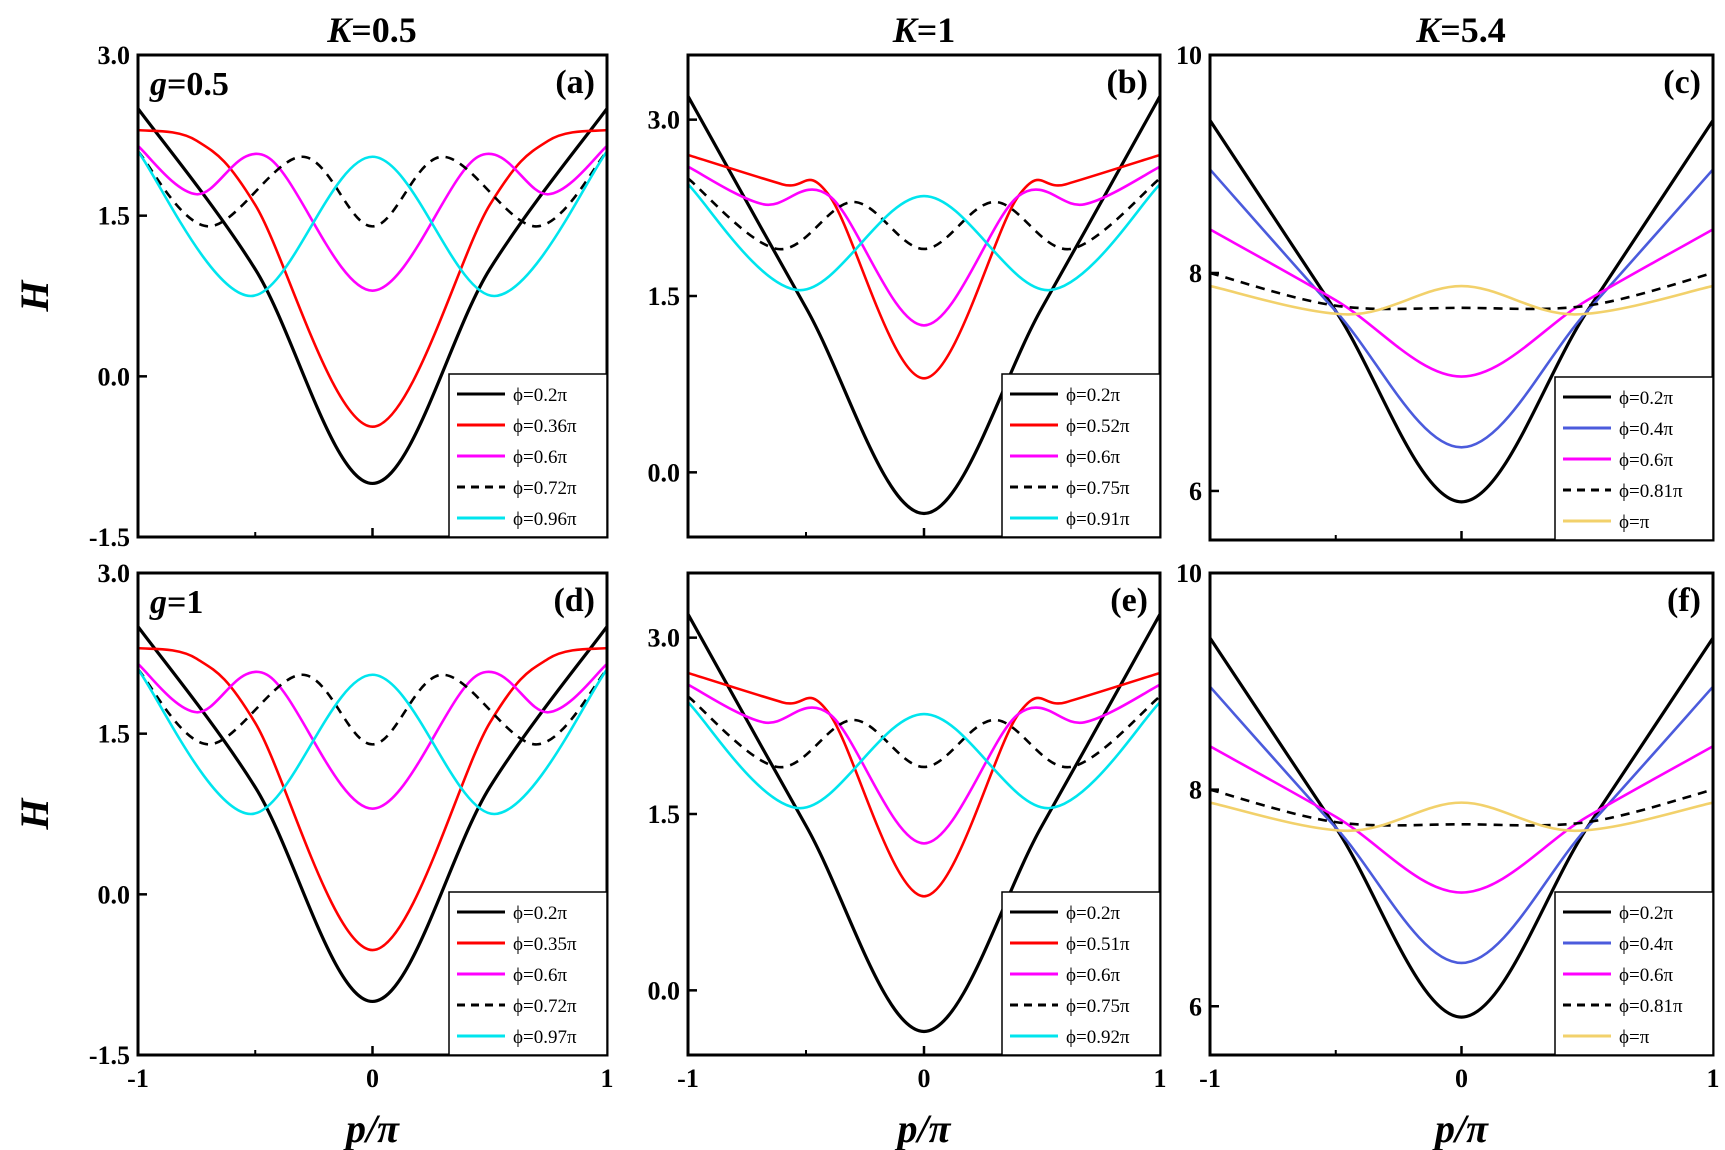  I want to click on legend-entry: ϕ=0.96π, so click(545, 519).